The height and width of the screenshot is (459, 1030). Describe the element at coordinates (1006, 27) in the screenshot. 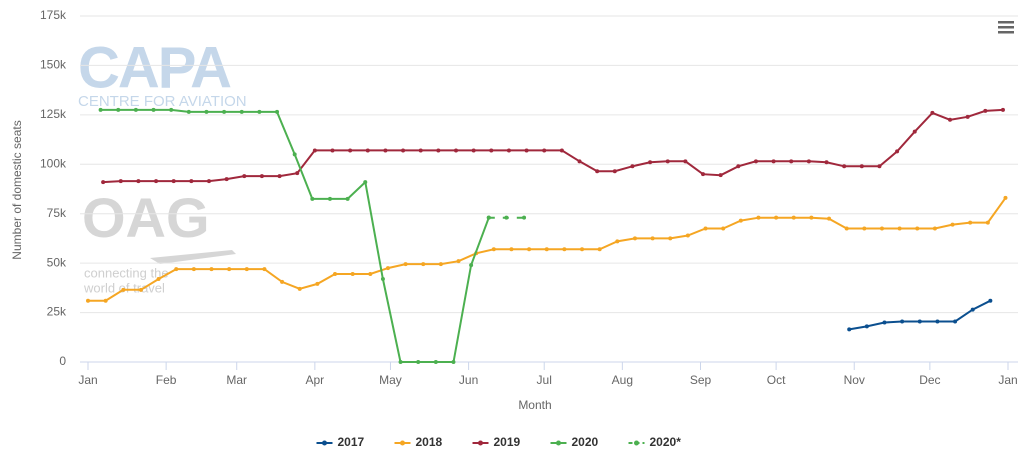

I see `menu-icon` at that location.